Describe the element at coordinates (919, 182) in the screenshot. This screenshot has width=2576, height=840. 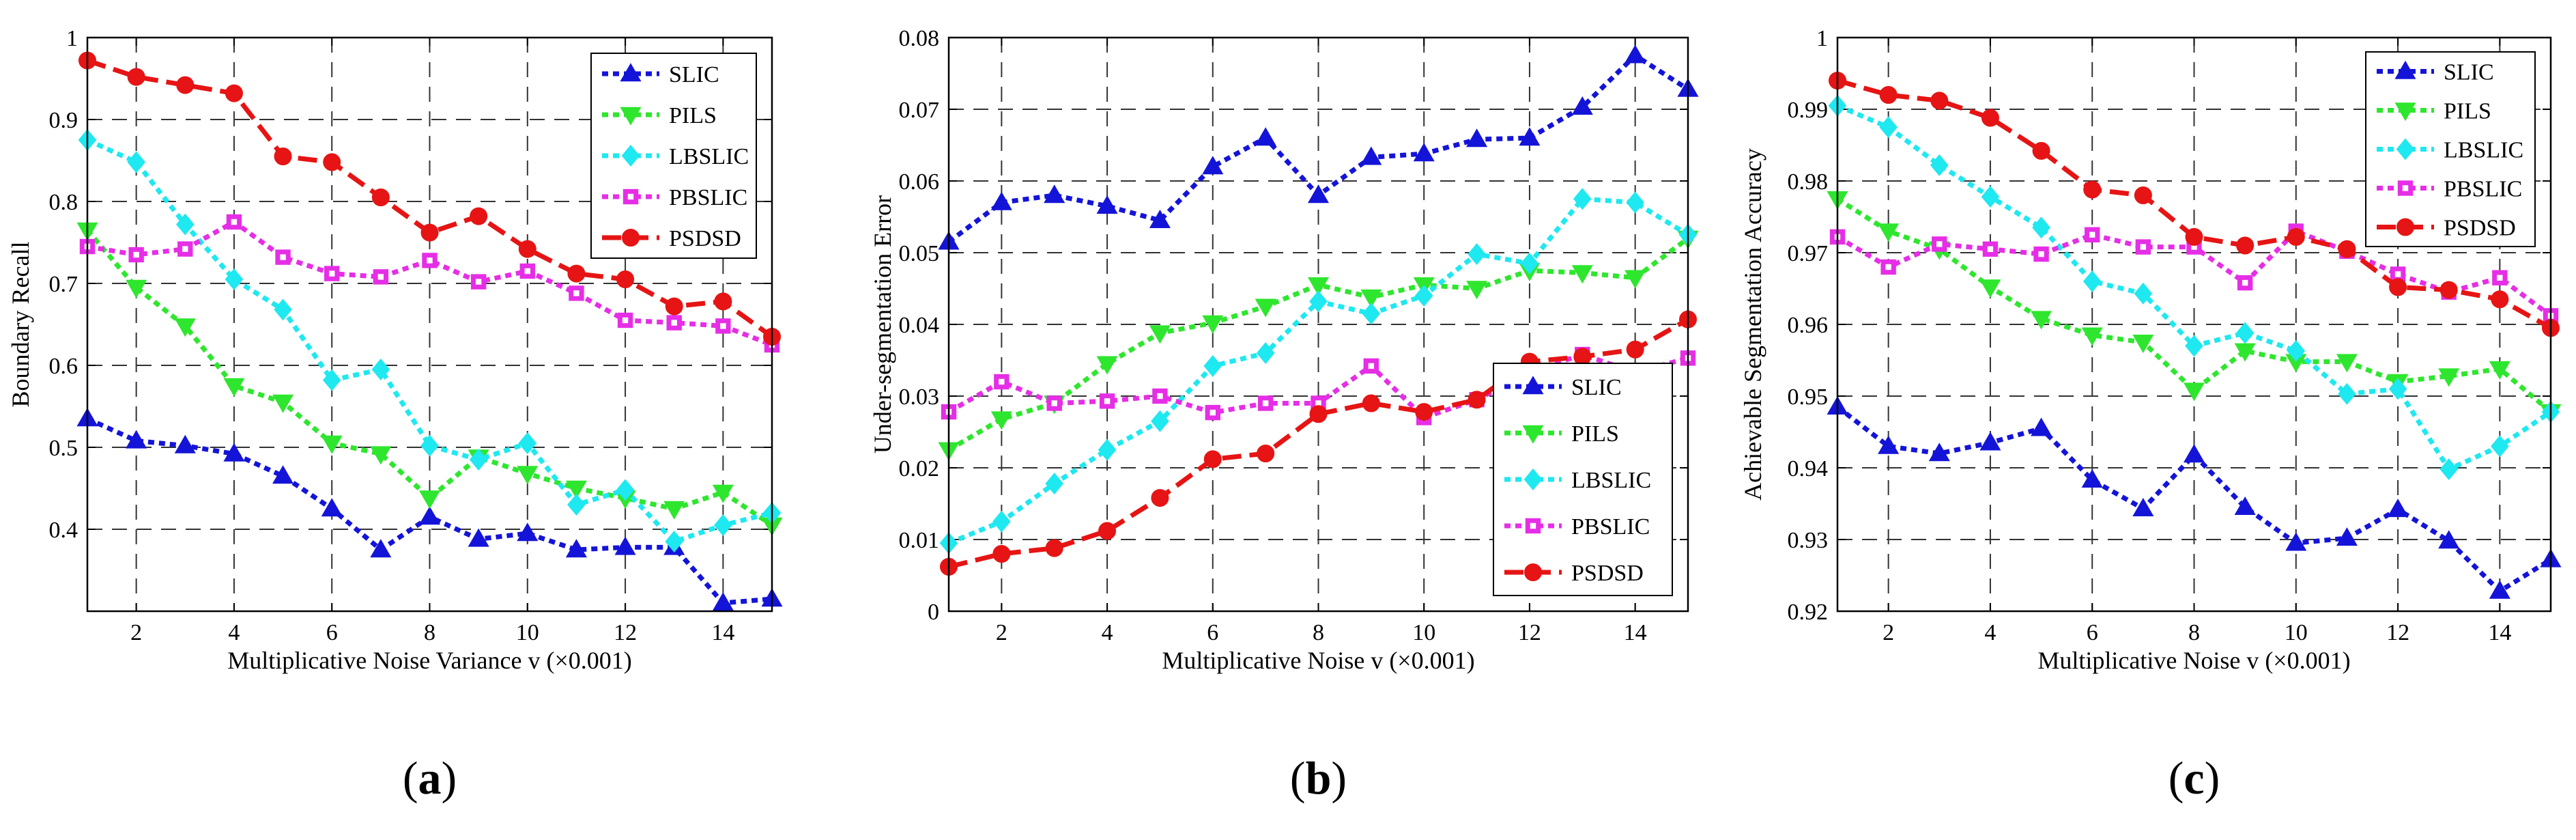
I see `y-tick-label: 0.06` at that location.